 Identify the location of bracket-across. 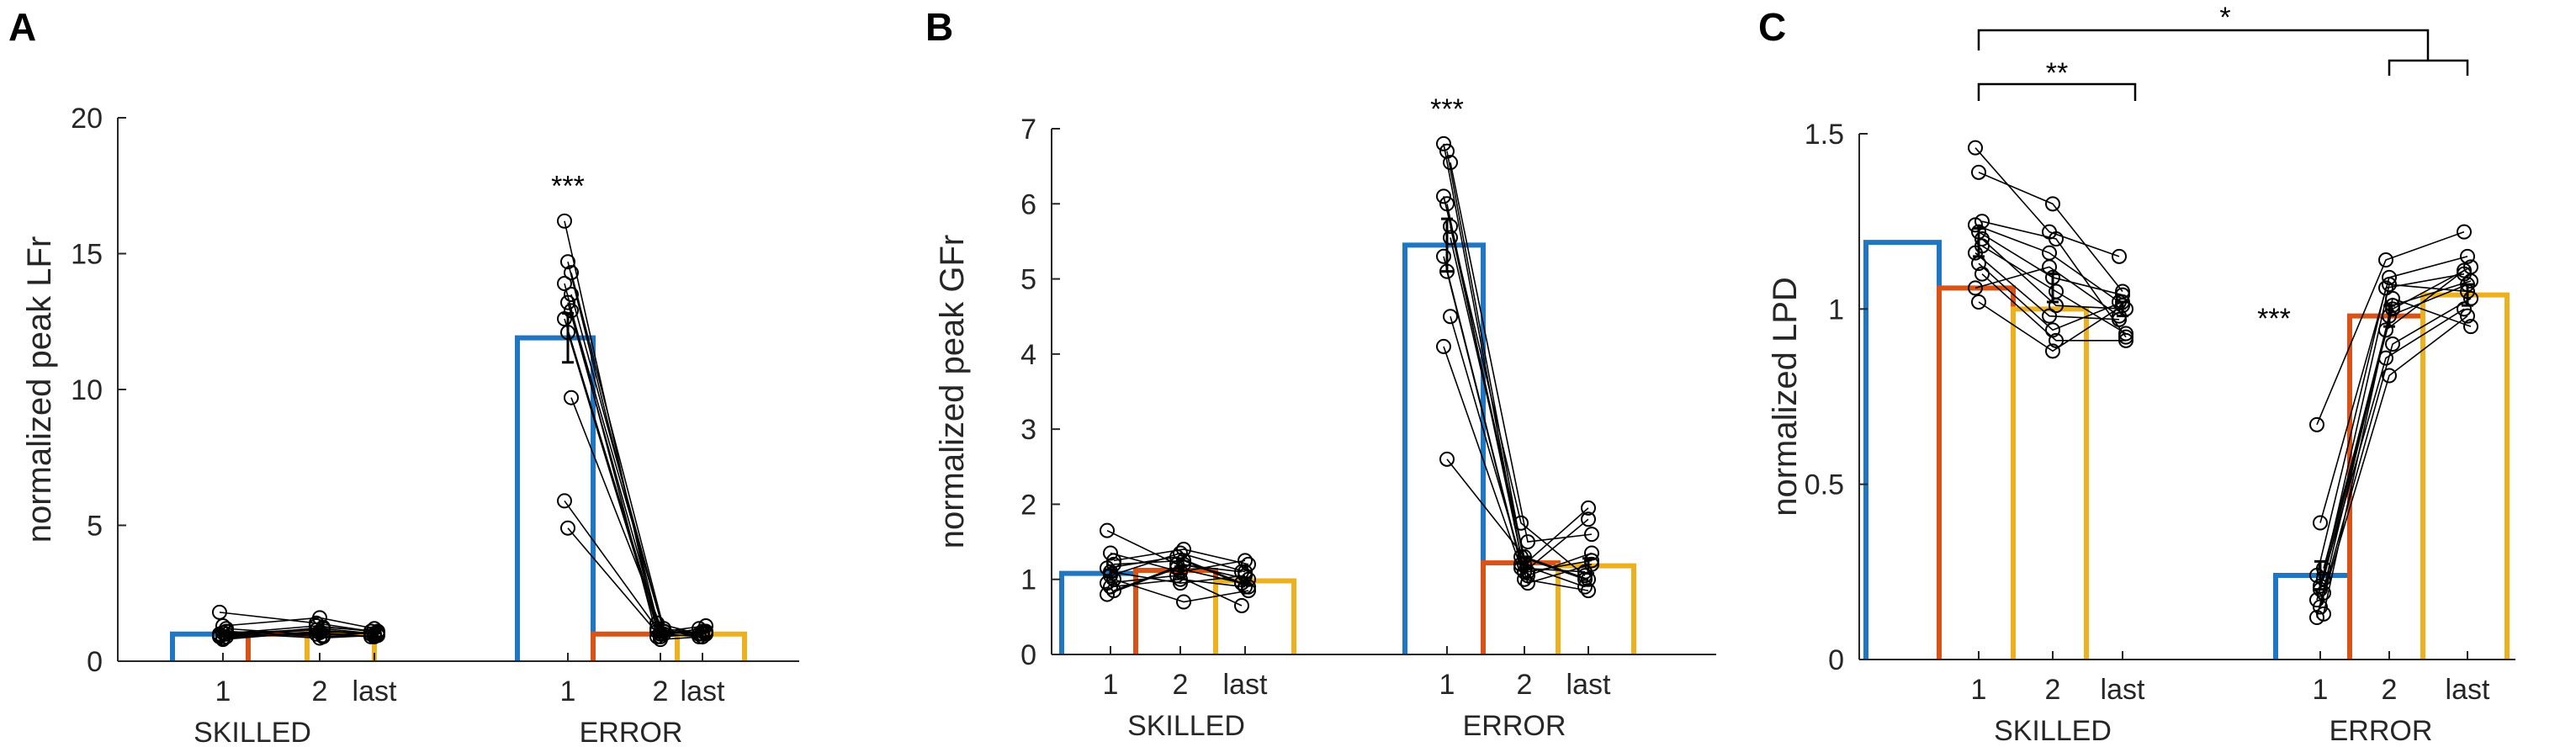
(2203, 45).